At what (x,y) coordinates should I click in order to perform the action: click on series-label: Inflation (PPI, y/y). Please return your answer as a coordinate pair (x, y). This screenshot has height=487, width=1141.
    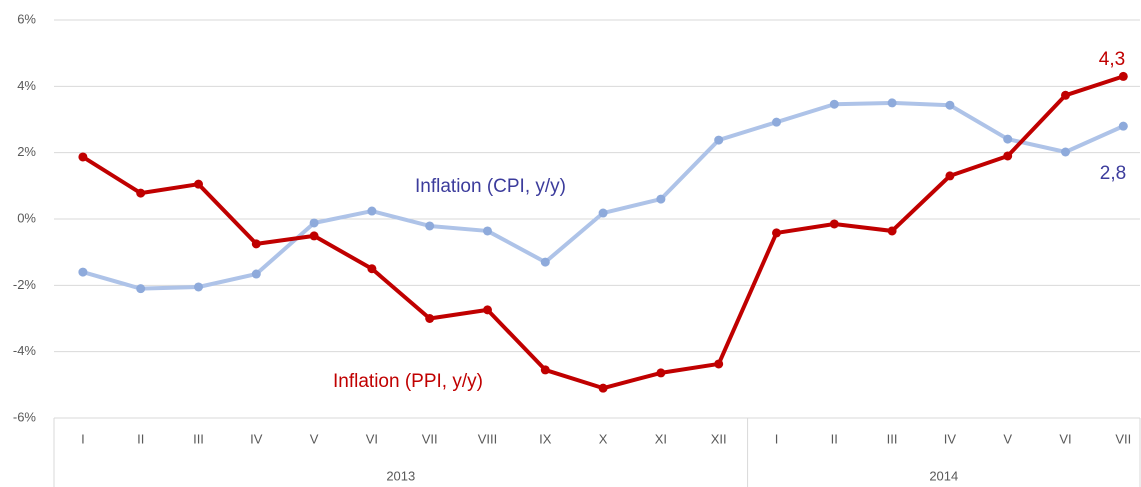
    Looking at the image, I should click on (408, 381).